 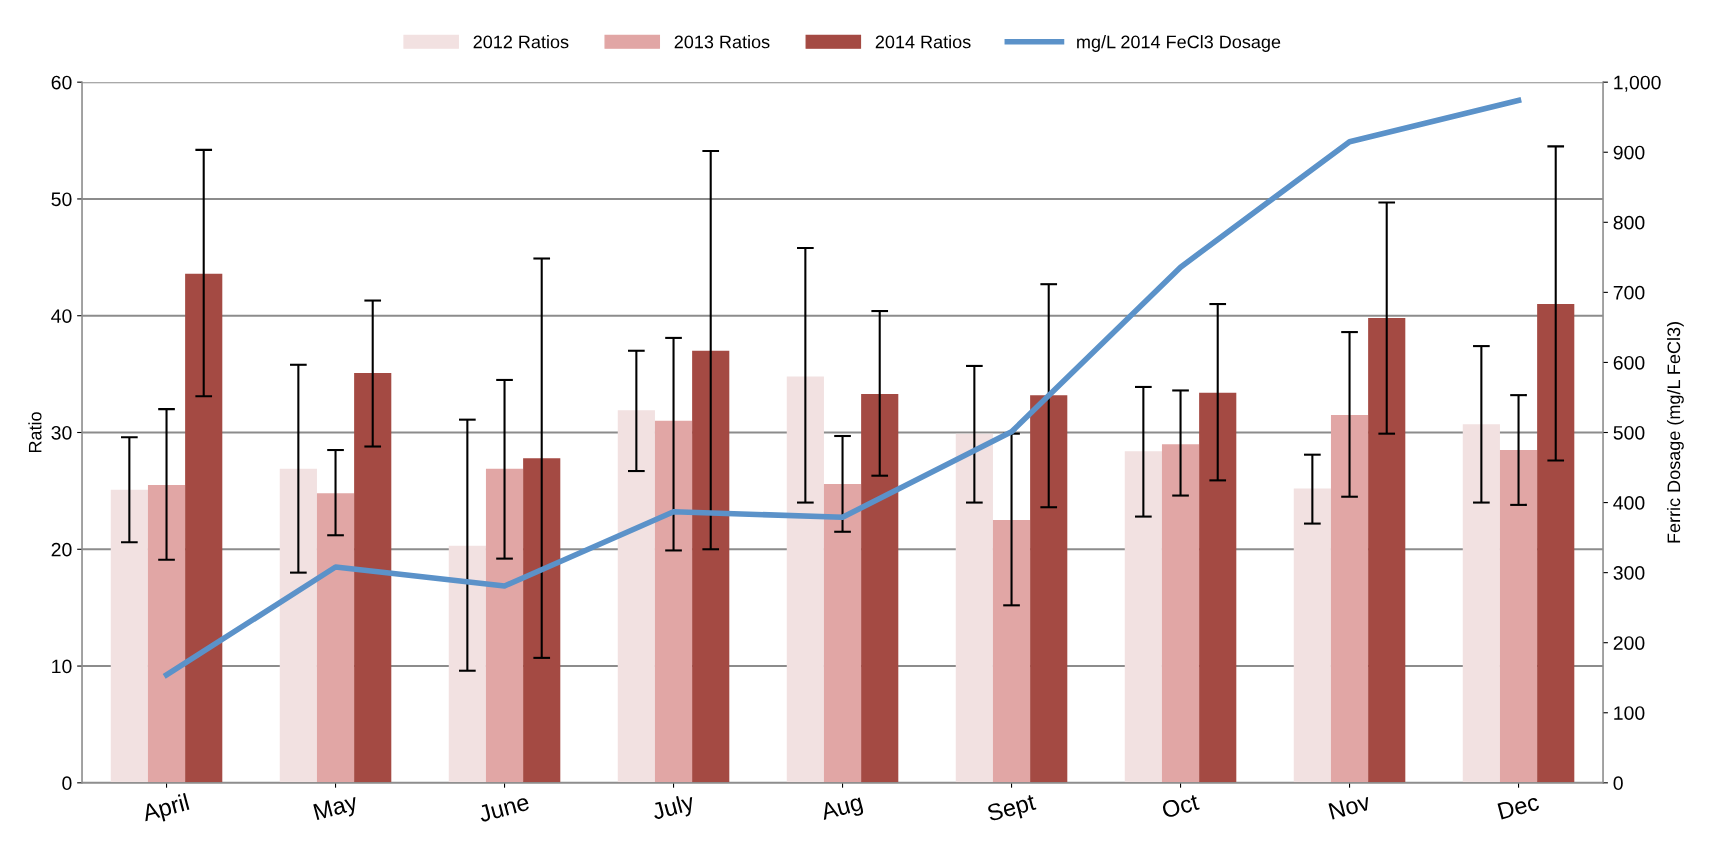 What do you see at coordinates (1629, 713) in the screenshot?
I see `y2-tick-label: 100` at bounding box center [1629, 713].